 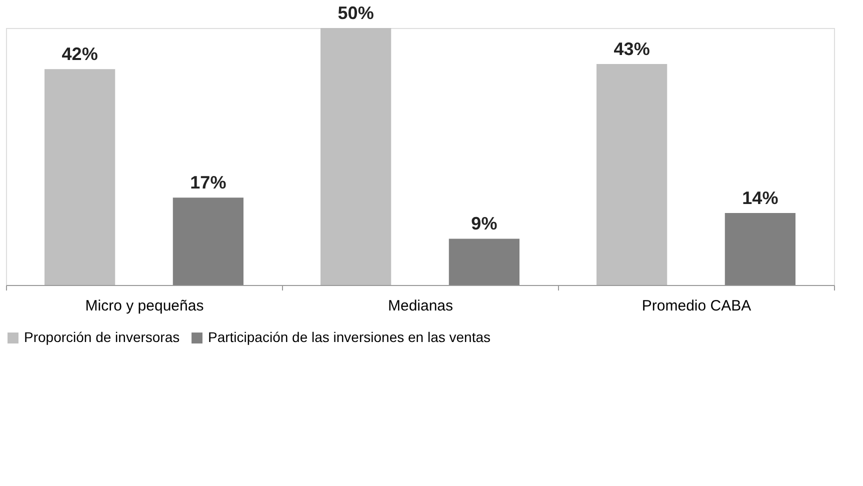 I want to click on data-label: 14%, so click(x=760, y=198).